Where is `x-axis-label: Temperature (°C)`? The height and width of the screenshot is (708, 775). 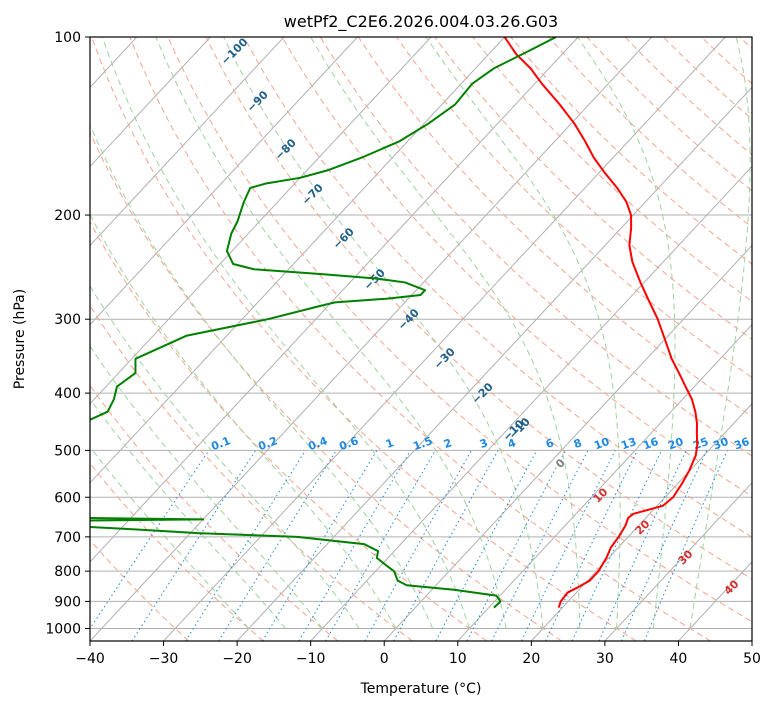
x-axis-label: Temperature (°C) is located at coordinates (421, 689).